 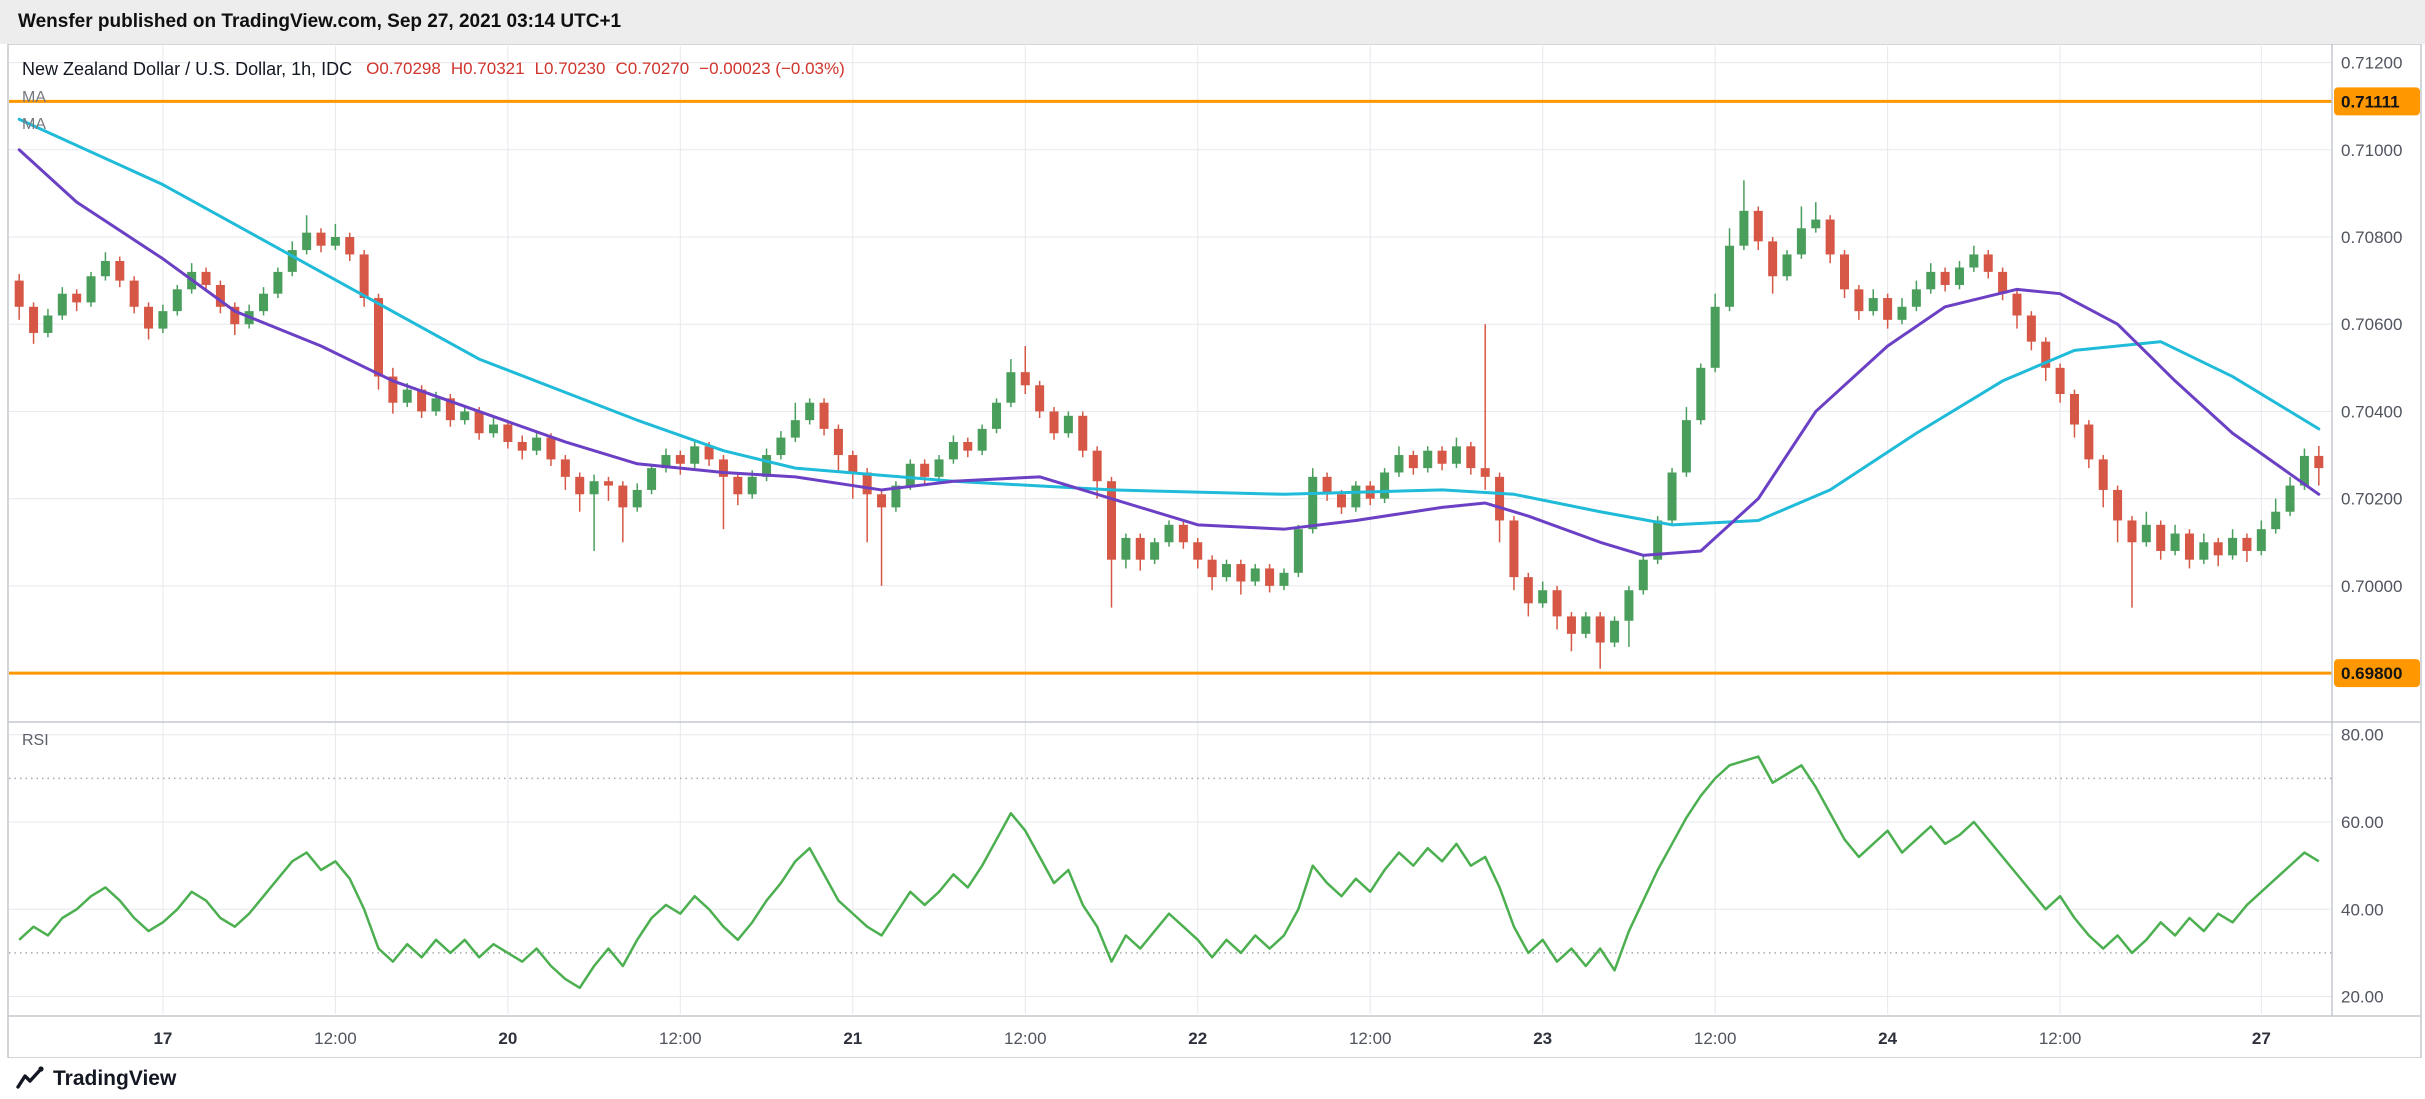 I want to click on price-axis-label: 0.70800, so click(x=2371, y=237).